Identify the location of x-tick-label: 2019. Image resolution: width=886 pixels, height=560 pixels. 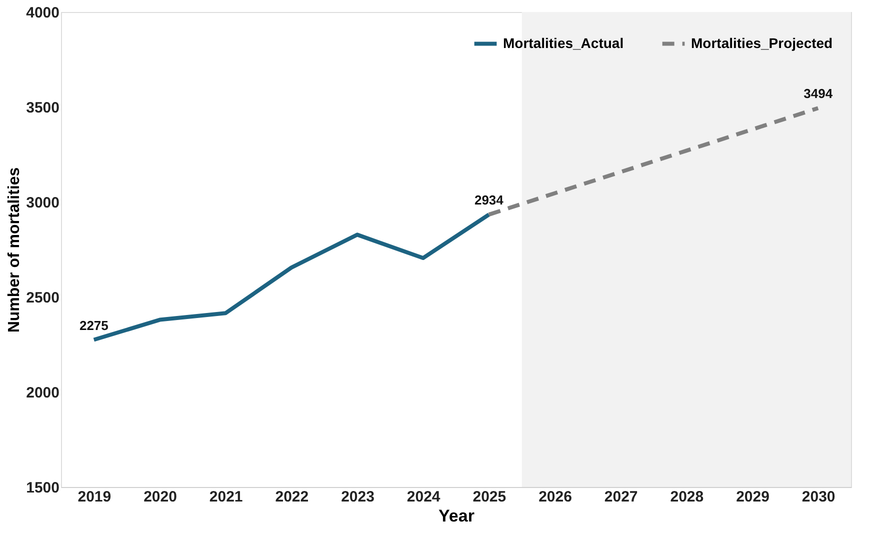
(95, 497).